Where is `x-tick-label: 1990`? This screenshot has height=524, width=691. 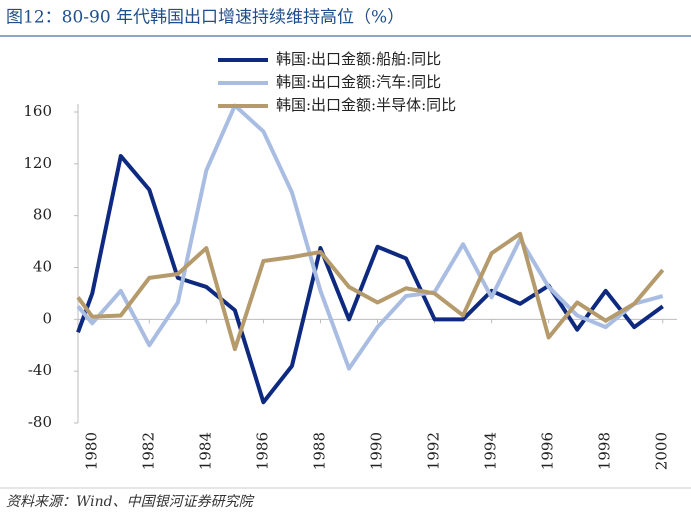
x-tick-label: 1990 is located at coordinates (377, 451).